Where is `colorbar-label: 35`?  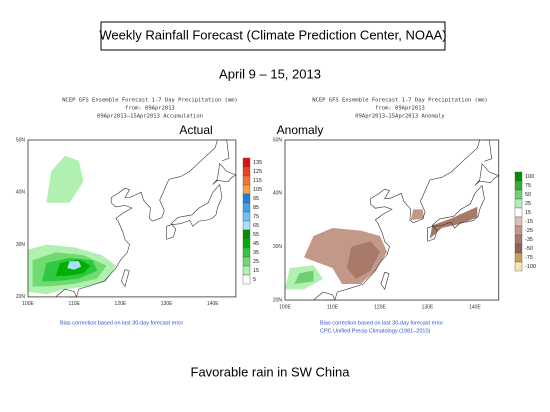 colorbar-label: 35 is located at coordinates (256, 253).